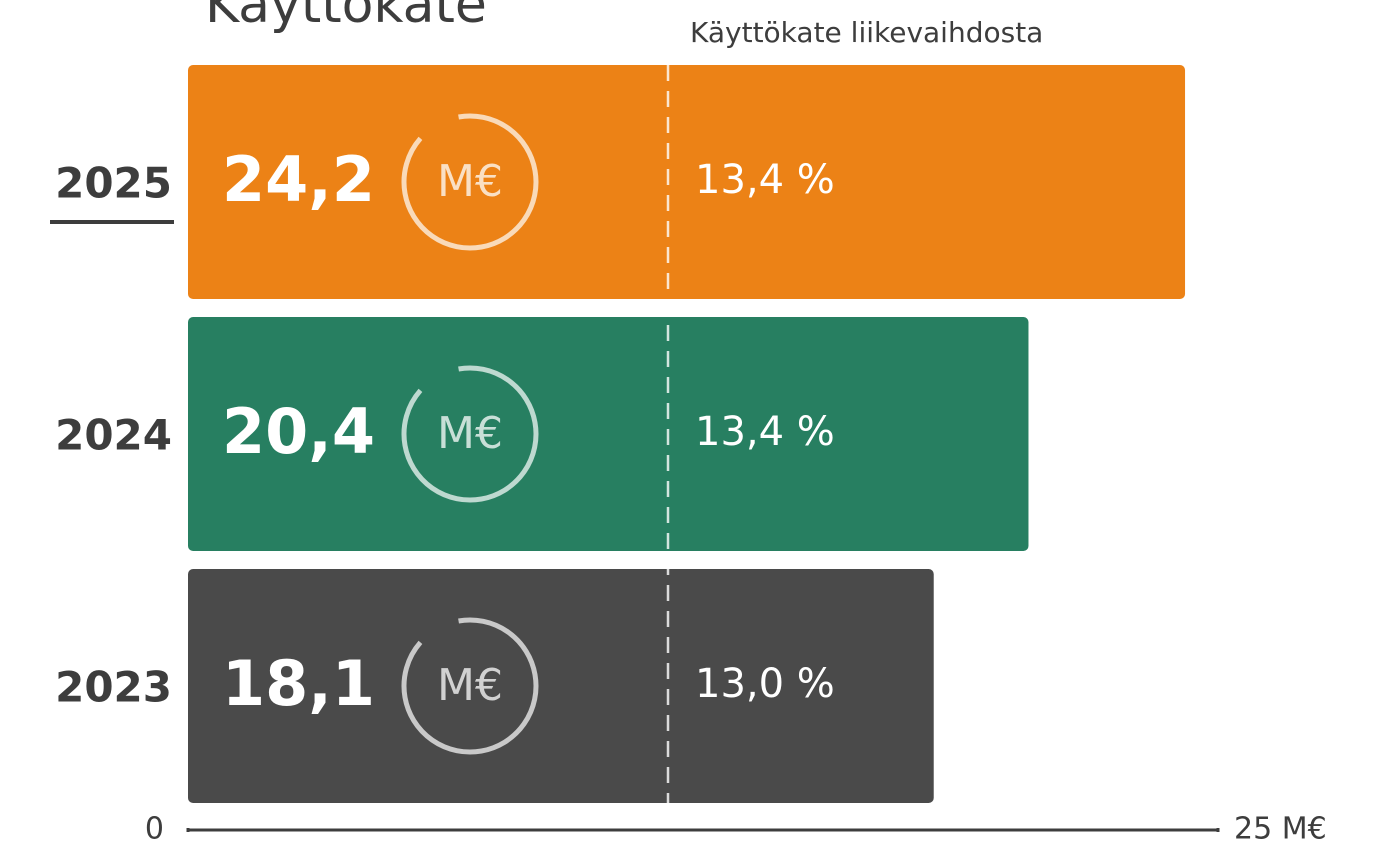 The height and width of the screenshot is (850, 1393). I want to click on category-label: 2025, so click(113, 183).